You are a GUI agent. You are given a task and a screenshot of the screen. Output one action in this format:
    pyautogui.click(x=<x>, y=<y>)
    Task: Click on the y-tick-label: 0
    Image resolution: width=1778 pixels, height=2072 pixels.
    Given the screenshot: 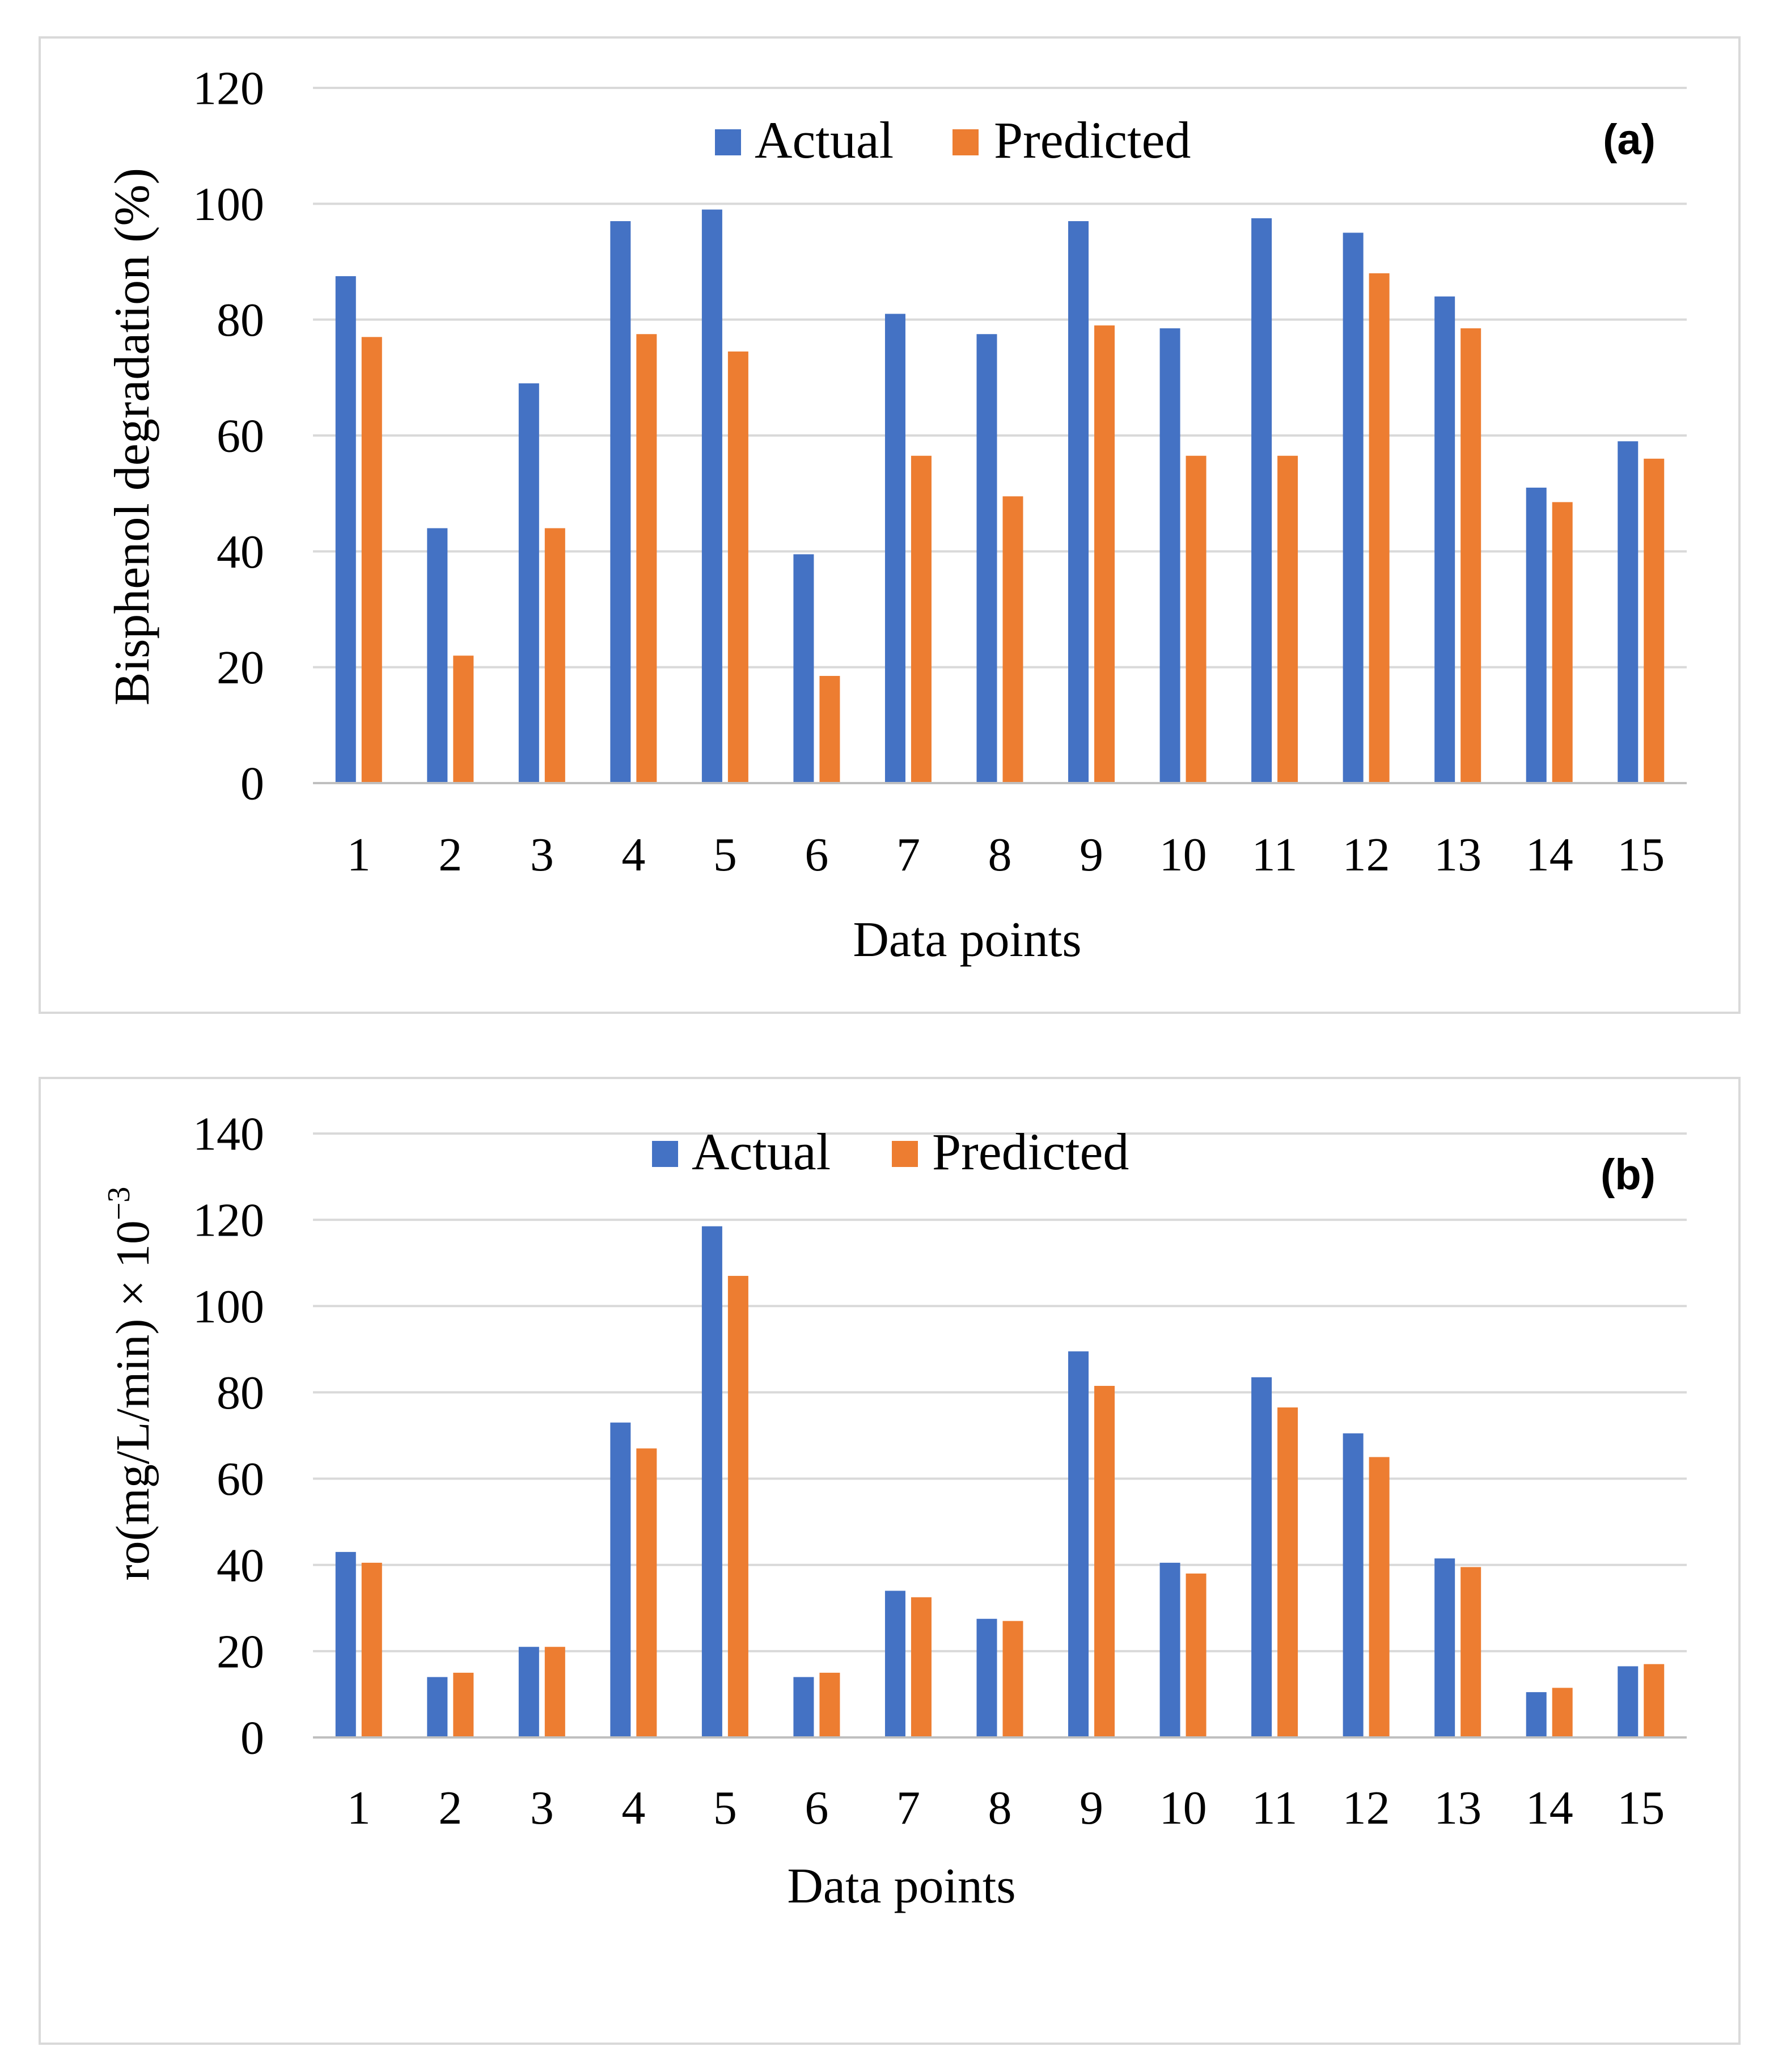 What is the action you would take?
    pyautogui.click(x=252, y=784)
    